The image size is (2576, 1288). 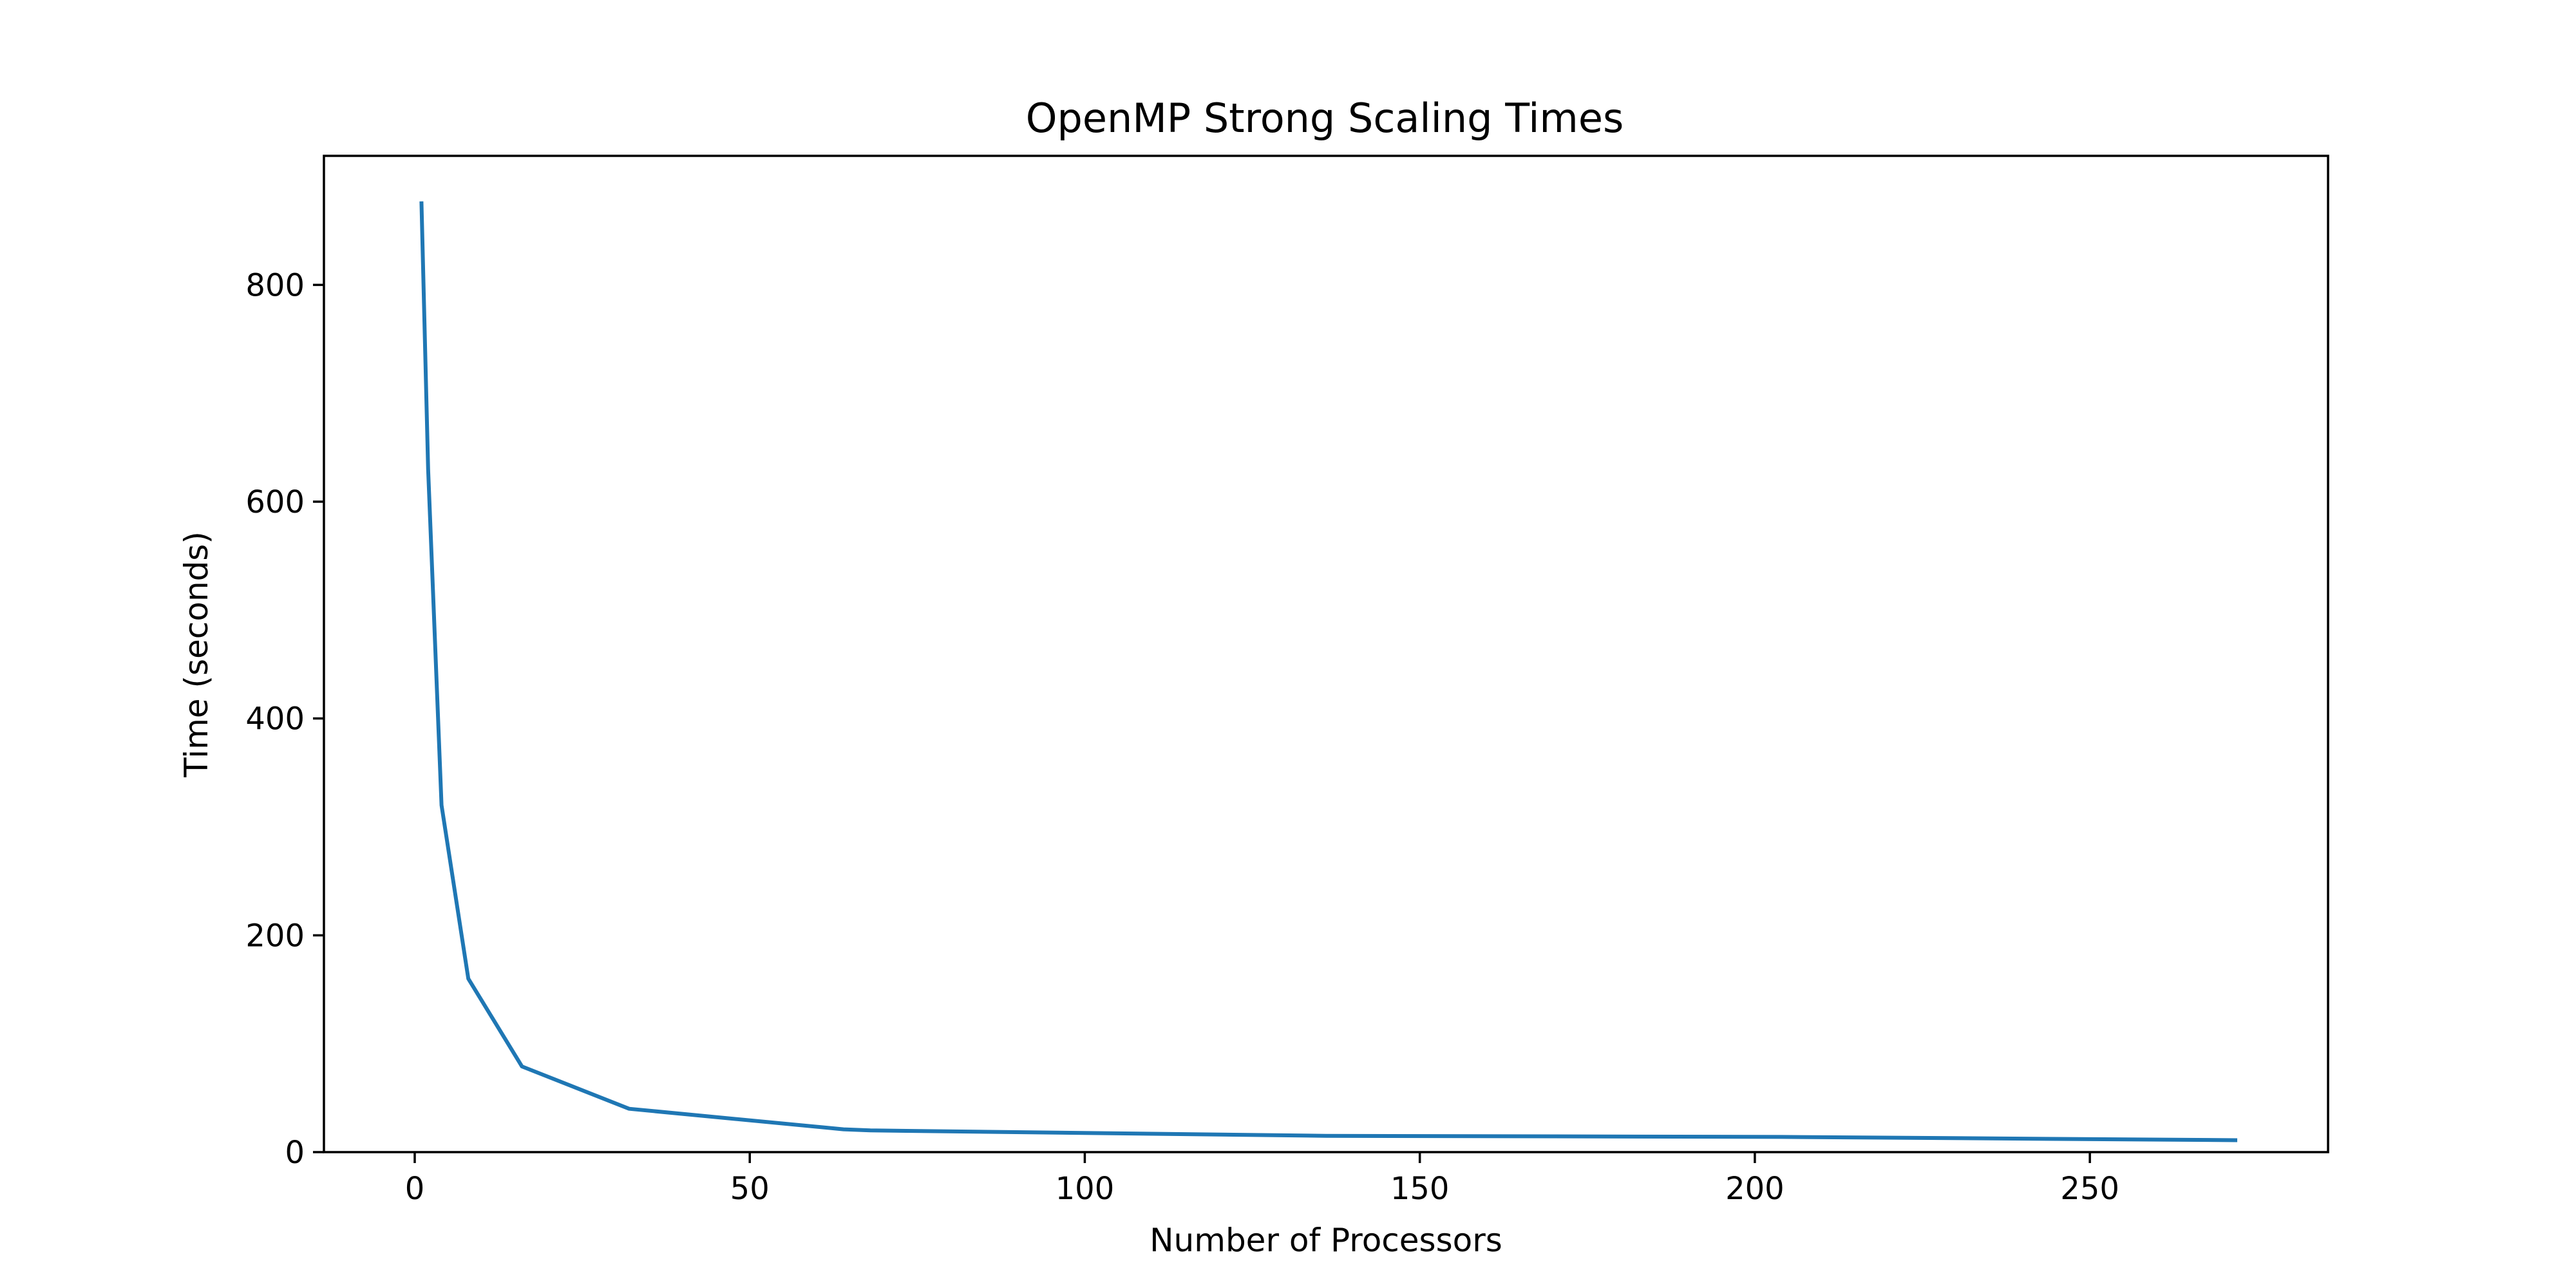 What do you see at coordinates (197, 654) in the screenshot?
I see `y-axis-label: Time (seconds)` at bounding box center [197, 654].